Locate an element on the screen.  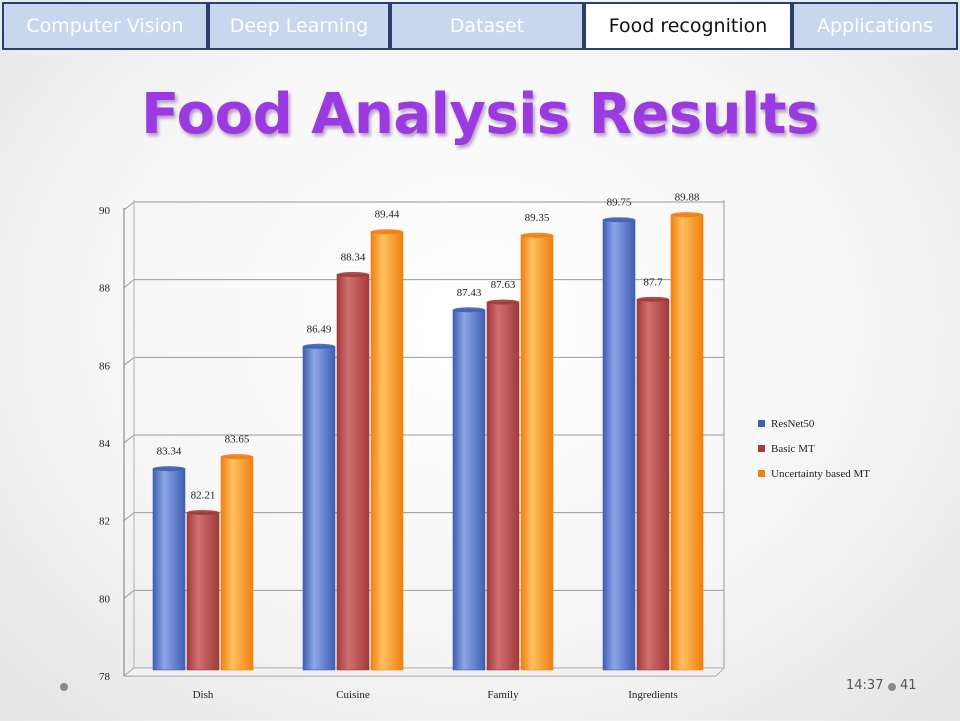
data-label-uncertainty-mt: 89.44 is located at coordinates (387, 215).